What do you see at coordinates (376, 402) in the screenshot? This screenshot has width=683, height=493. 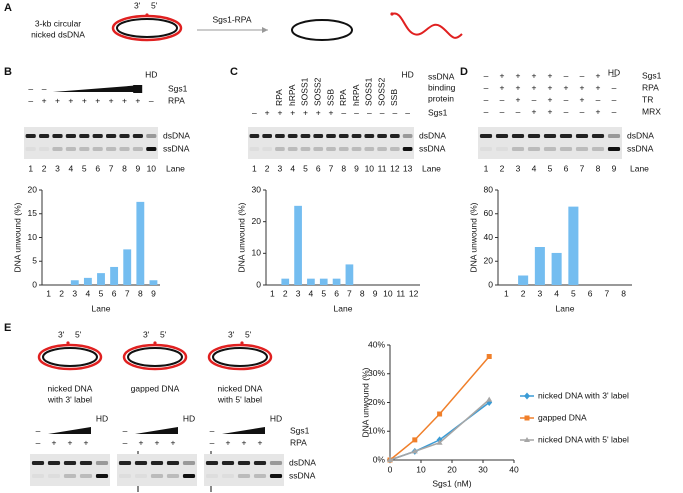 I see `y-tick-label: 20%` at bounding box center [376, 402].